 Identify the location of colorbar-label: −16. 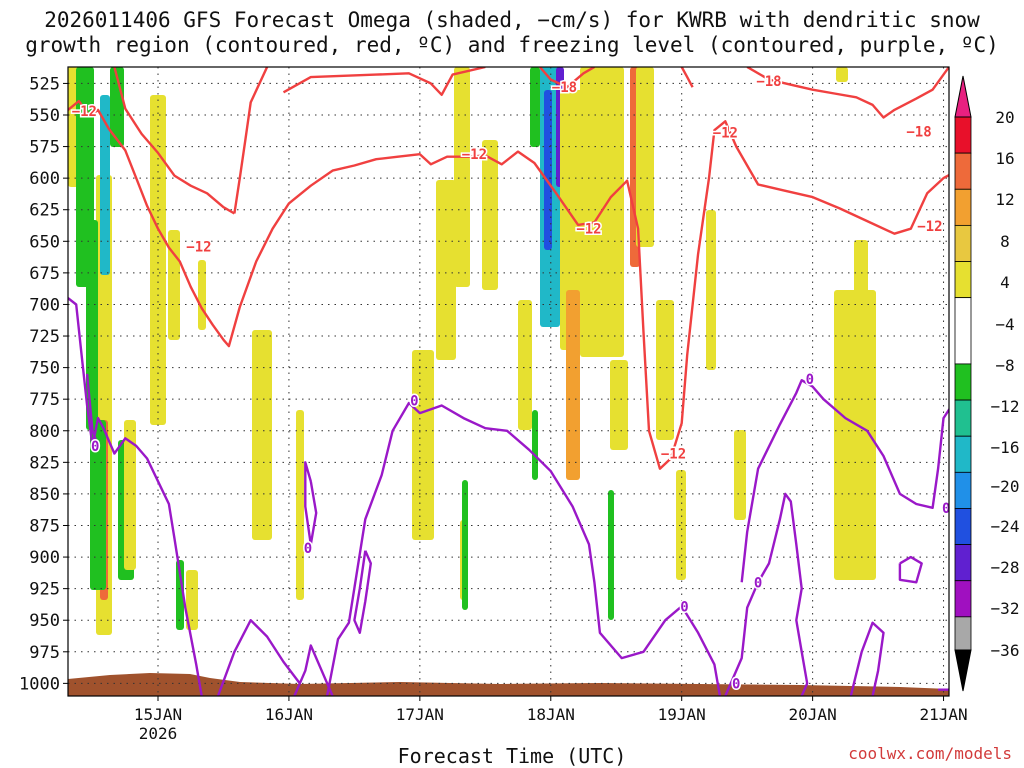
(1005, 447).